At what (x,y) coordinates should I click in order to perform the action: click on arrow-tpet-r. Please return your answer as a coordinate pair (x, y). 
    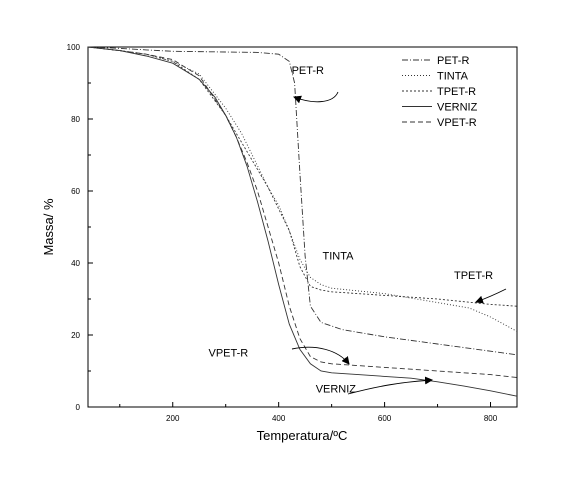
    Looking at the image, I should click on (491, 296).